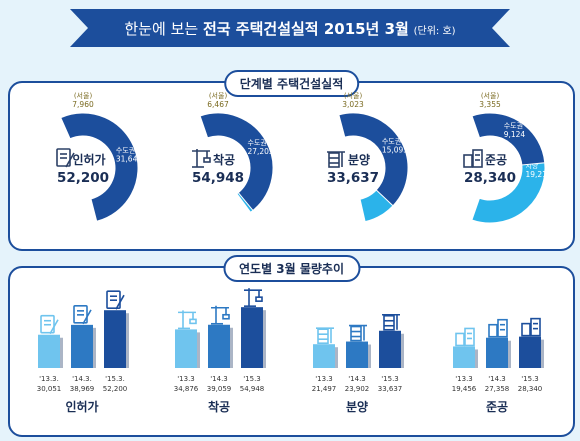 The image size is (580, 441). I want to click on title-bold: 전국 주택건설실적 2015년 3월, so click(305, 29).